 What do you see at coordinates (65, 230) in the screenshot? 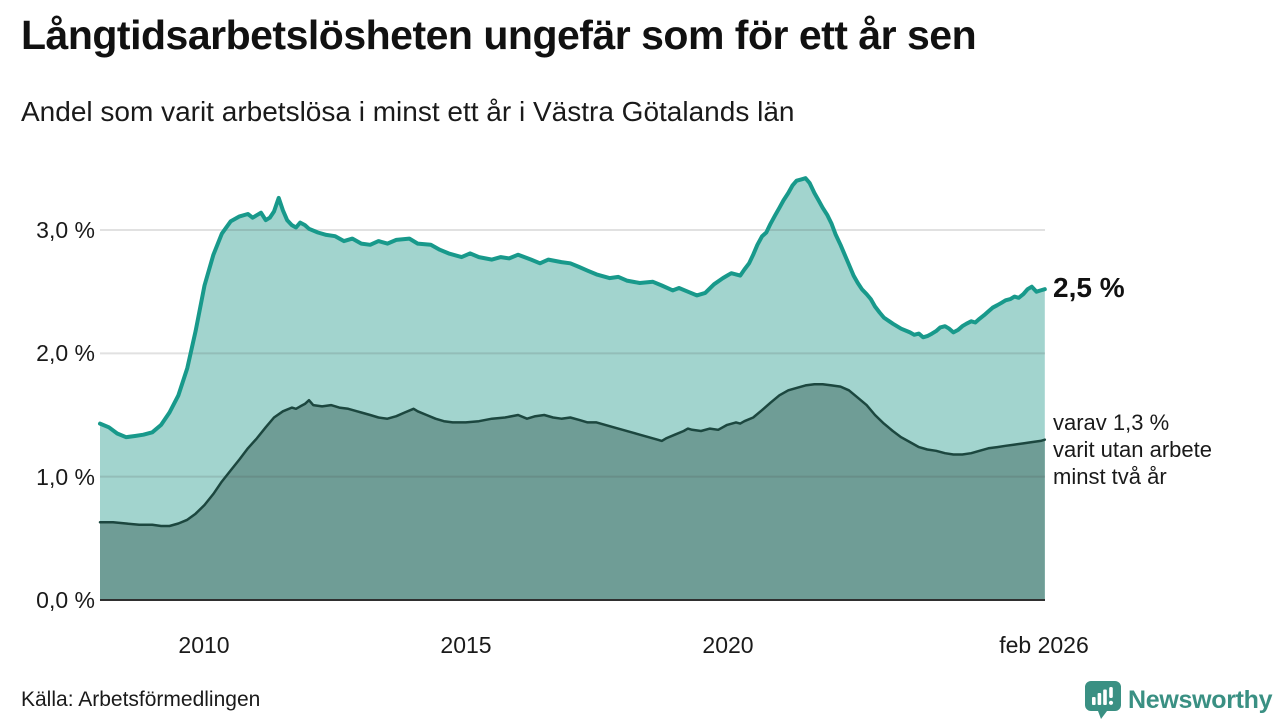
I see `y-axis-tick-3: 3,0 %` at bounding box center [65, 230].